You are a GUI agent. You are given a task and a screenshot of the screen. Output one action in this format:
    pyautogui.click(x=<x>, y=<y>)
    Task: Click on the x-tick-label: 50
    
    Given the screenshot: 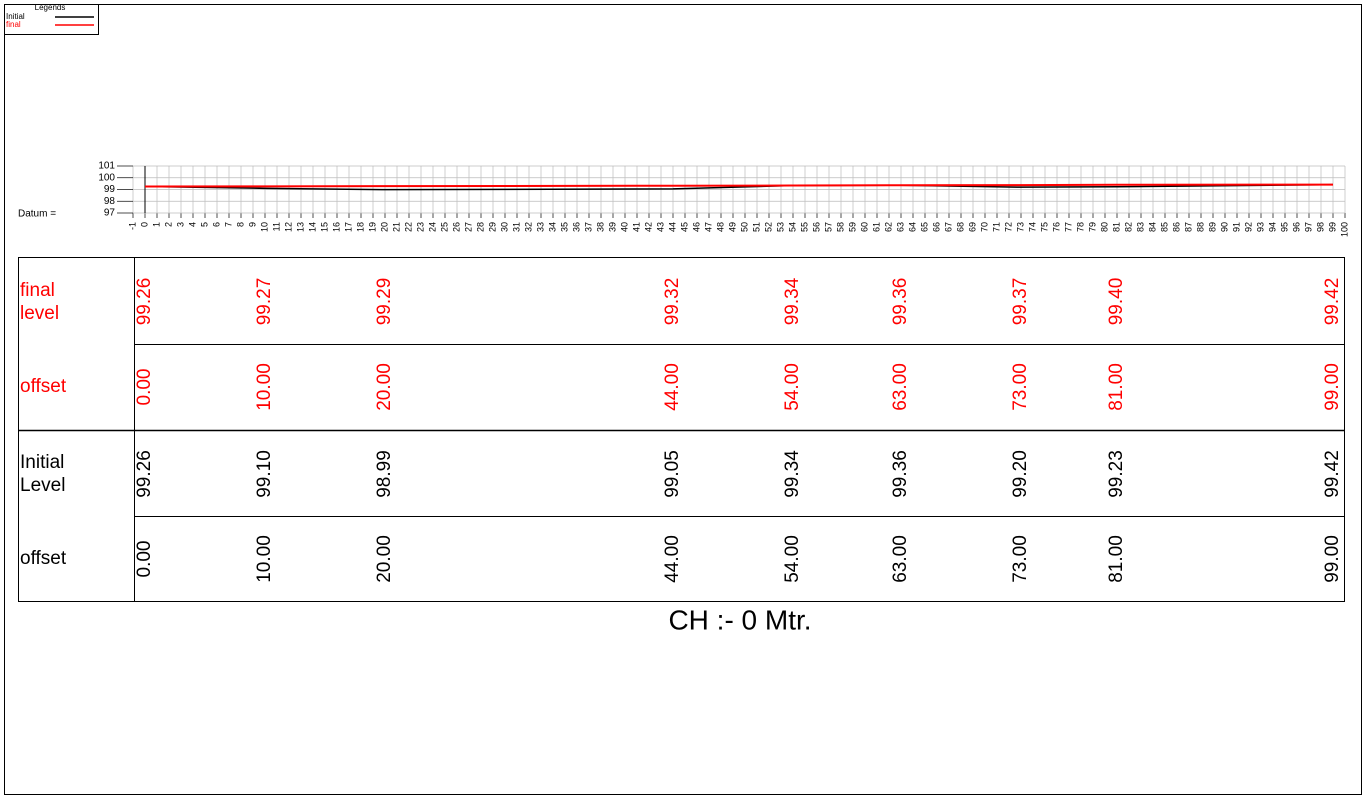 What is the action you would take?
    pyautogui.click(x=744, y=227)
    